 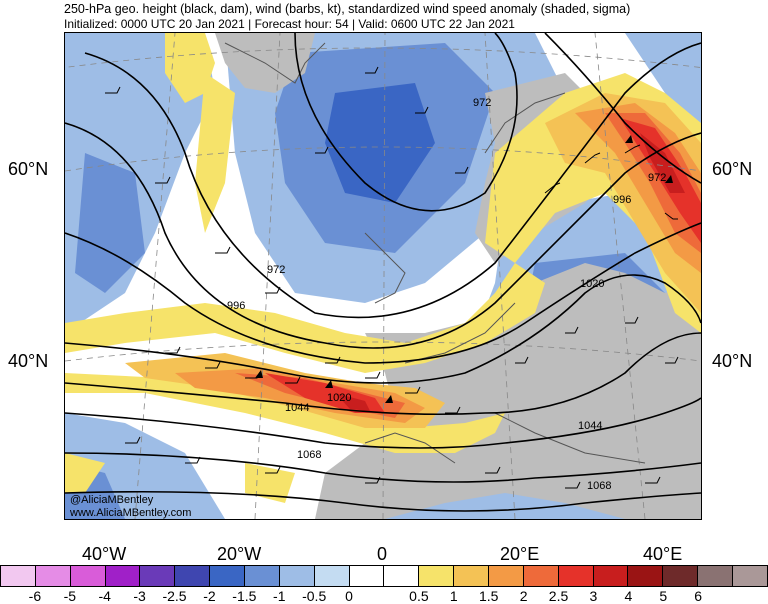 I want to click on lat-label-60n-left: 60°N, so click(x=28, y=169).